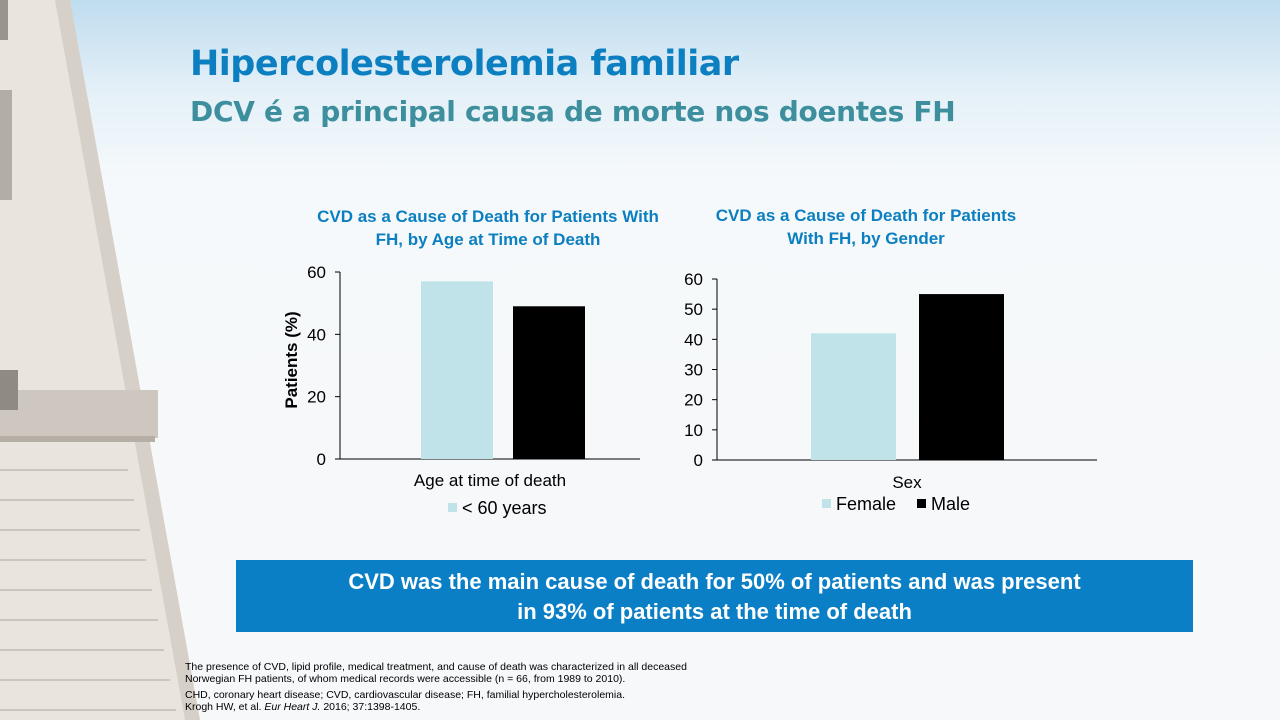 Image resolution: width=1280 pixels, height=720 pixels. What do you see at coordinates (370, 707) in the screenshot?
I see `reference-details: 2016; 37:1398-1405.` at bounding box center [370, 707].